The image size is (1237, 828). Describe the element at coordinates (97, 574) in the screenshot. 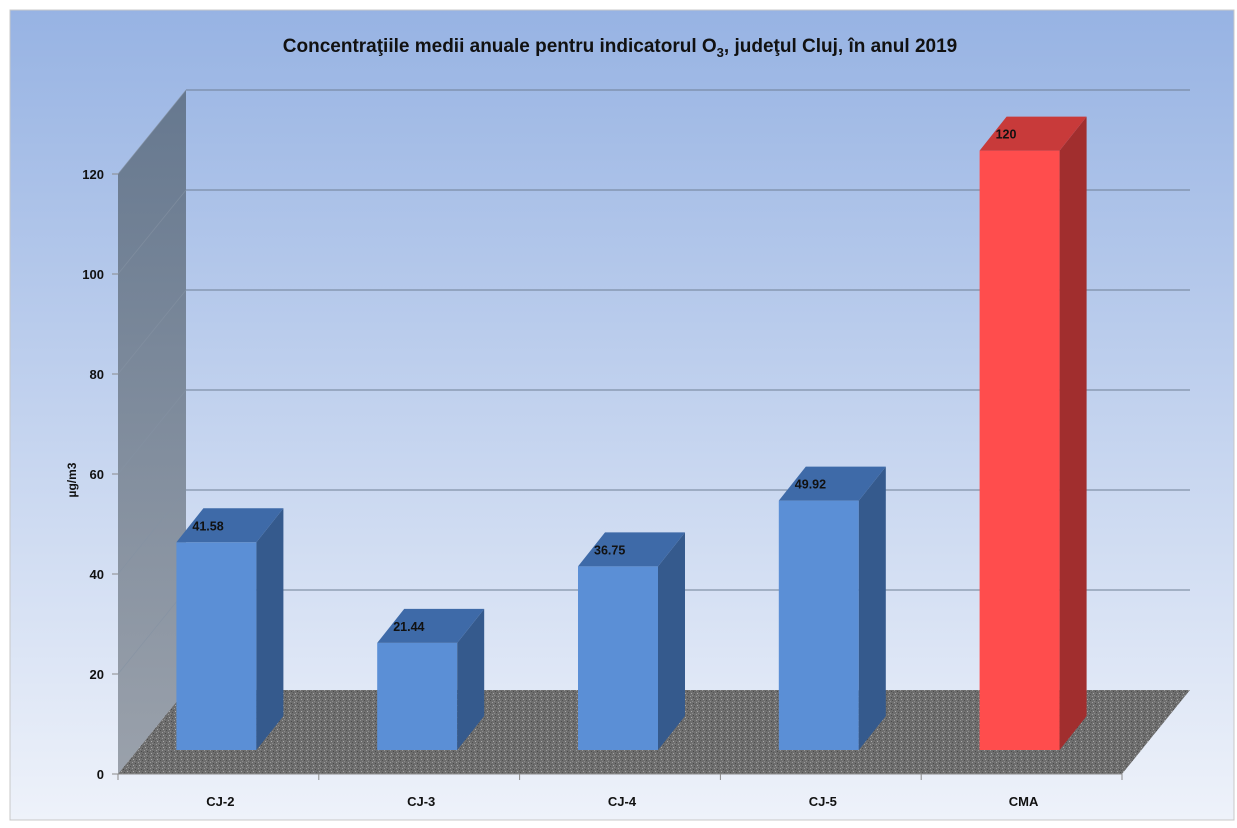

I see `y-tick-label: 40` at that location.